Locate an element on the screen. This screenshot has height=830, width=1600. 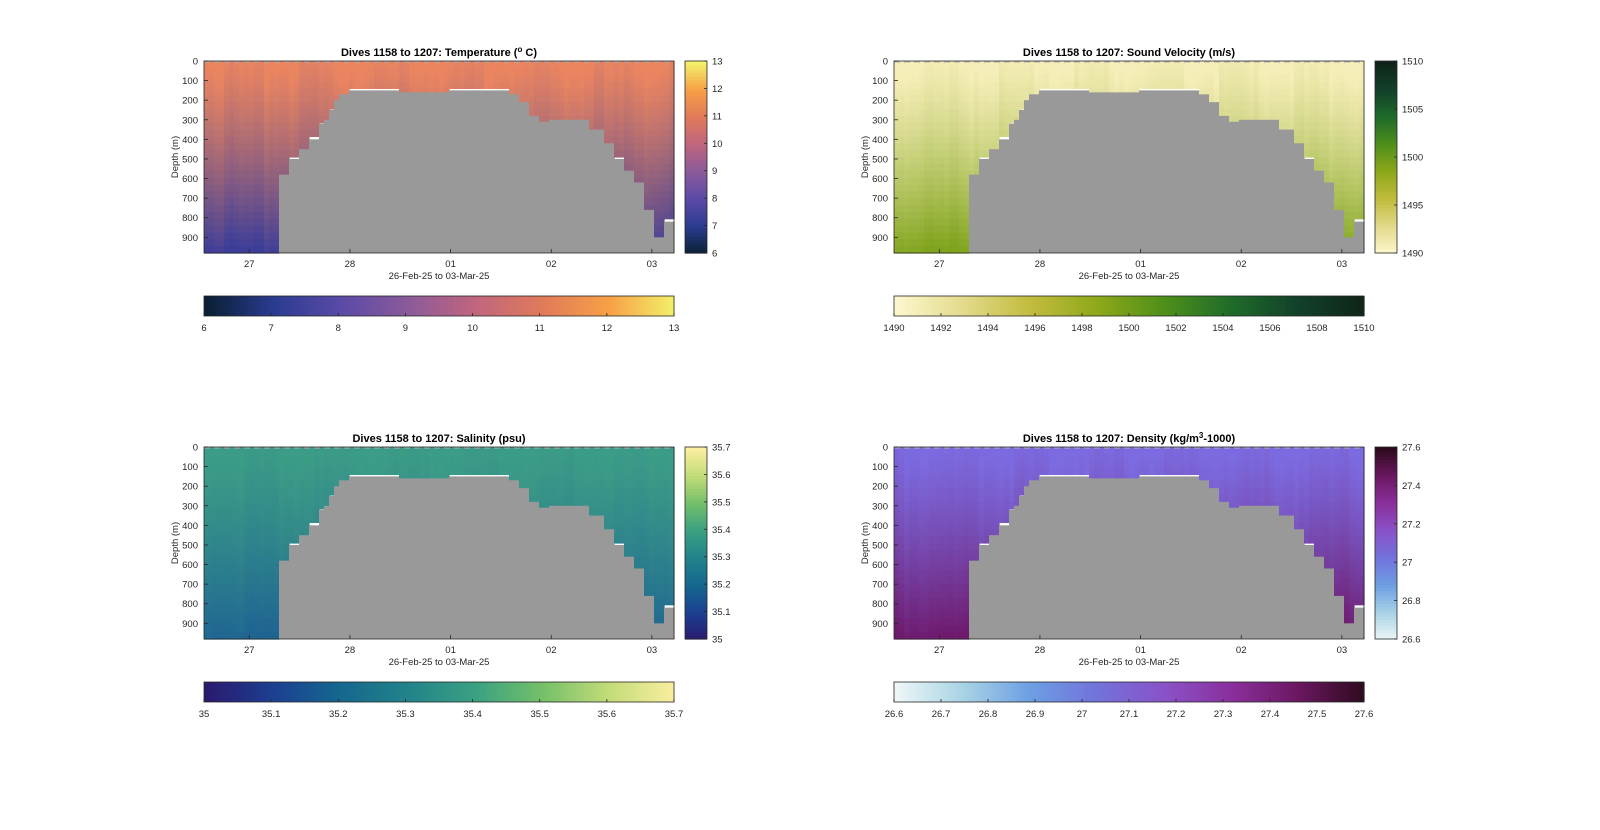
y-tick-label: 500 is located at coordinates (880, 159).